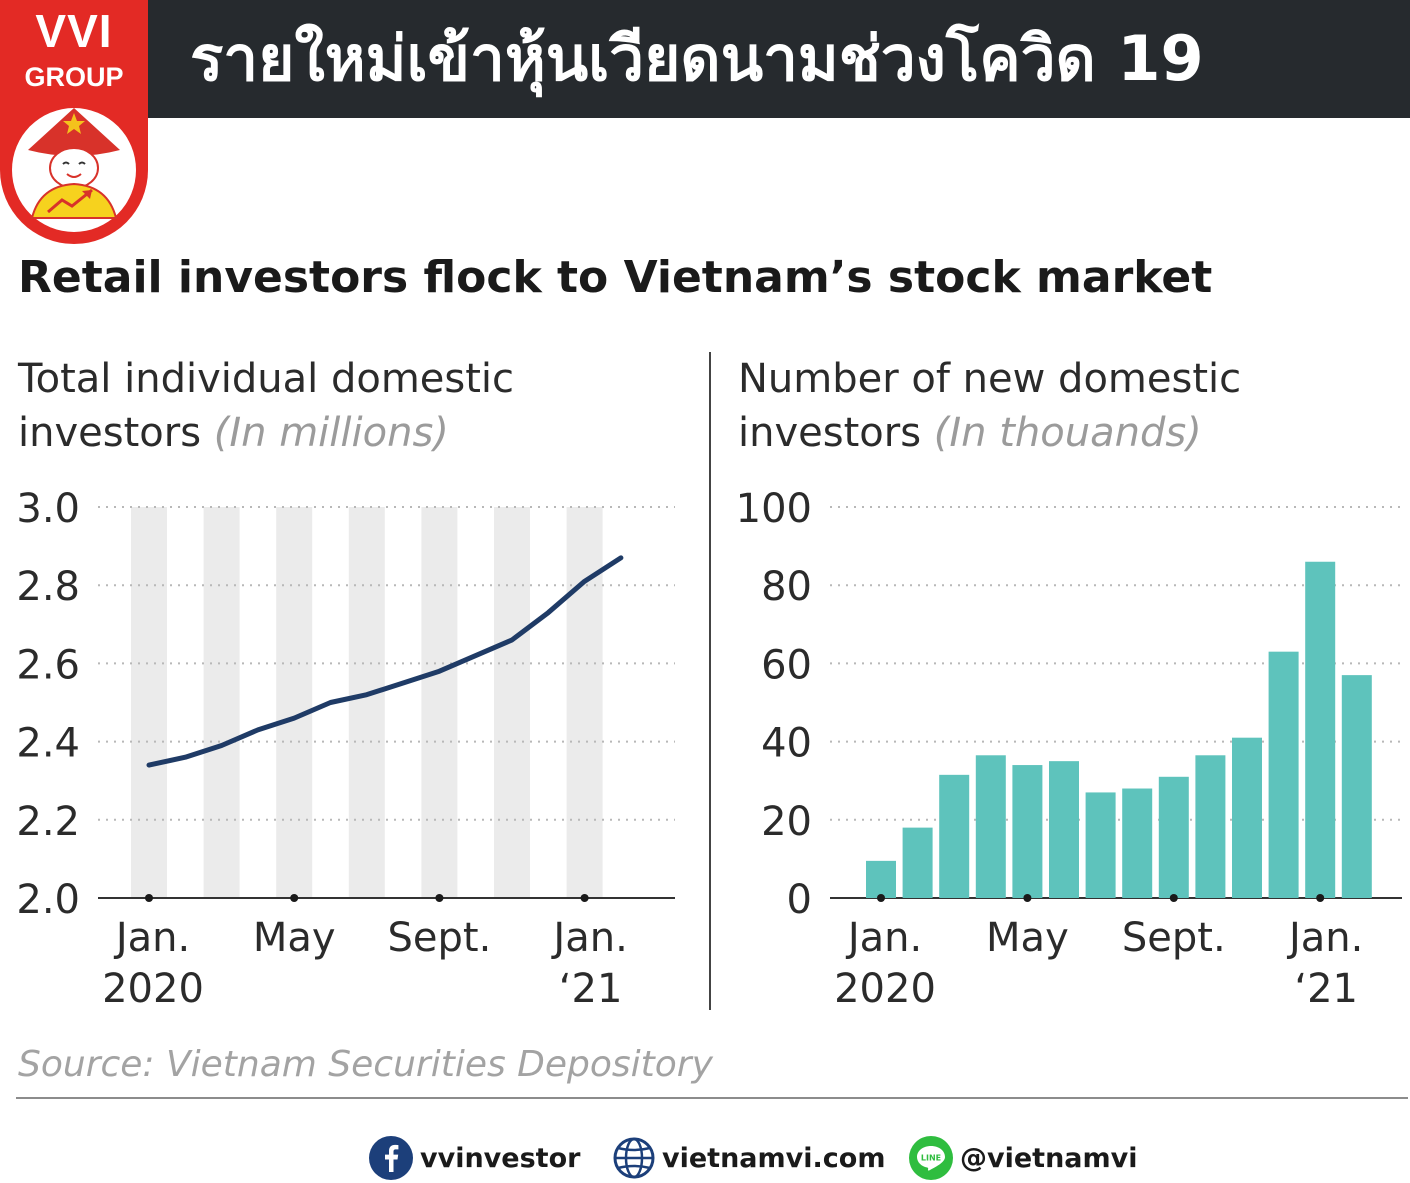 Image resolution: width=1410 pixels, height=1183 pixels. Describe the element at coordinates (829, 433) in the screenshot. I see `right-chart-title-line2-text: investors` at that location.